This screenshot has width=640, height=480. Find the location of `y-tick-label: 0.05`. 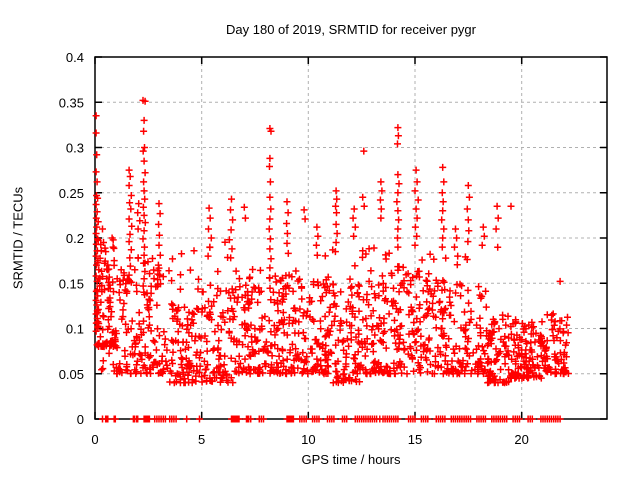

y-tick-label: 0.05 is located at coordinates (71, 374).